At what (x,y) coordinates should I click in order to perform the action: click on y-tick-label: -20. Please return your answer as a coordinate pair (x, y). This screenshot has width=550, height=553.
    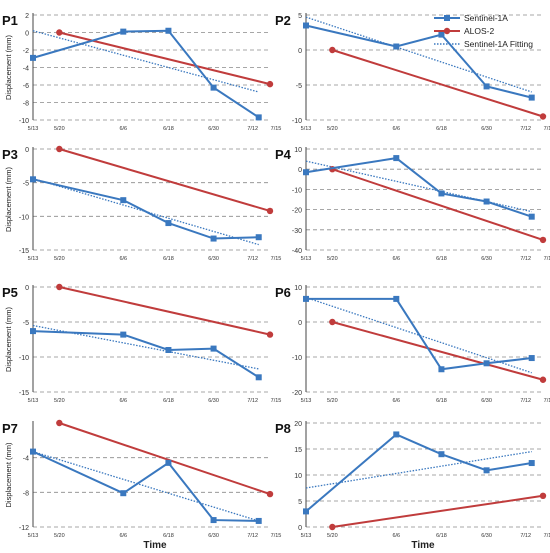
    Looking at the image, I should click on (297, 393).